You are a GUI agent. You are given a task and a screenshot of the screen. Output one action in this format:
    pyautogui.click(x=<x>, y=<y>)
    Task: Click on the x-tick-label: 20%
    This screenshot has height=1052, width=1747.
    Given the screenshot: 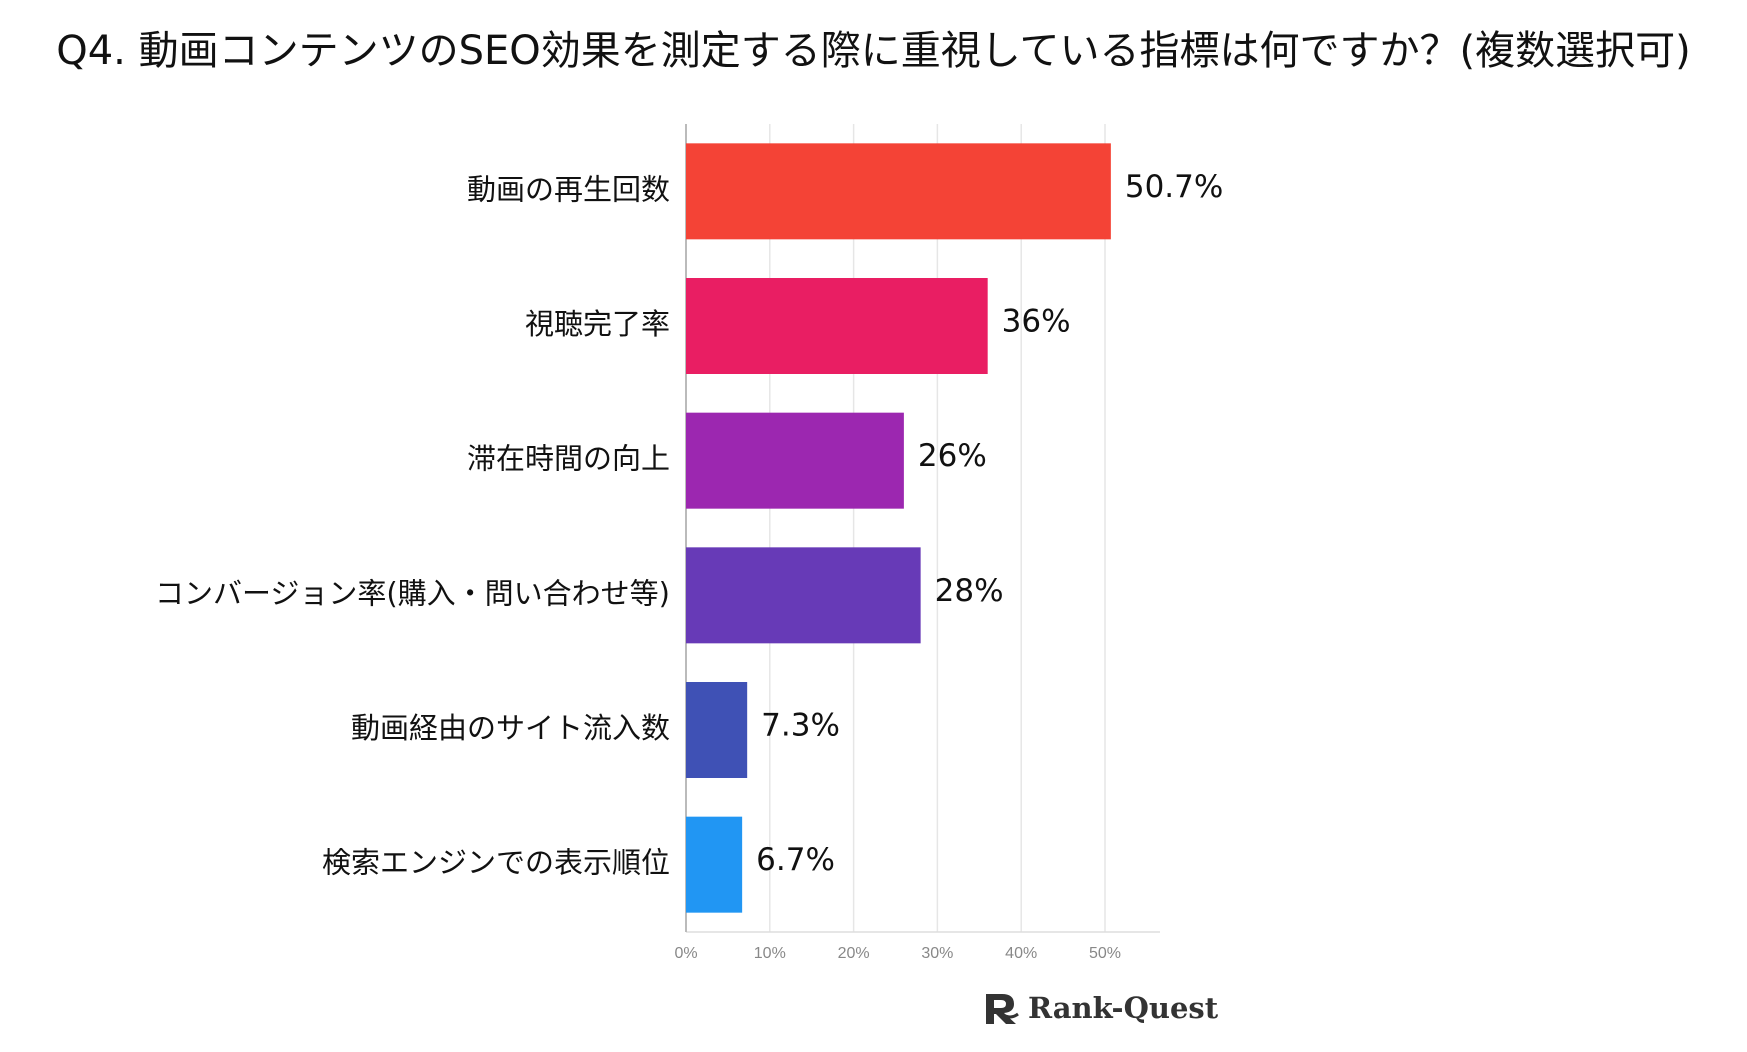 What is the action you would take?
    pyautogui.click(x=854, y=953)
    